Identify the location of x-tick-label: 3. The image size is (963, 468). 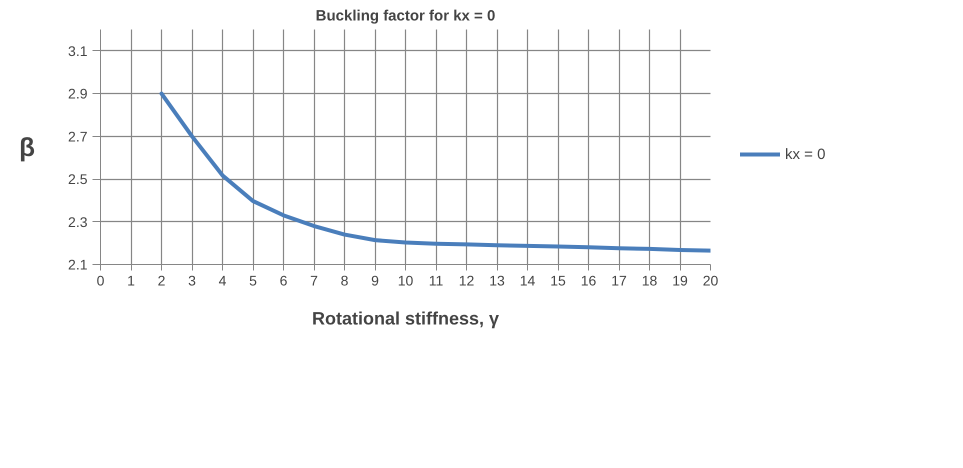
(192, 280).